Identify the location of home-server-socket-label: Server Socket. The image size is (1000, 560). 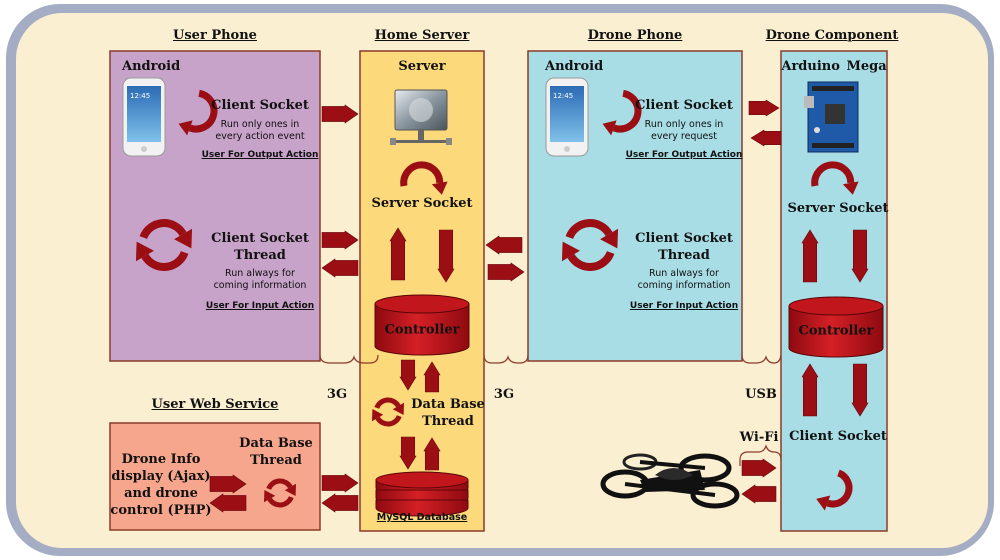
(422, 203).